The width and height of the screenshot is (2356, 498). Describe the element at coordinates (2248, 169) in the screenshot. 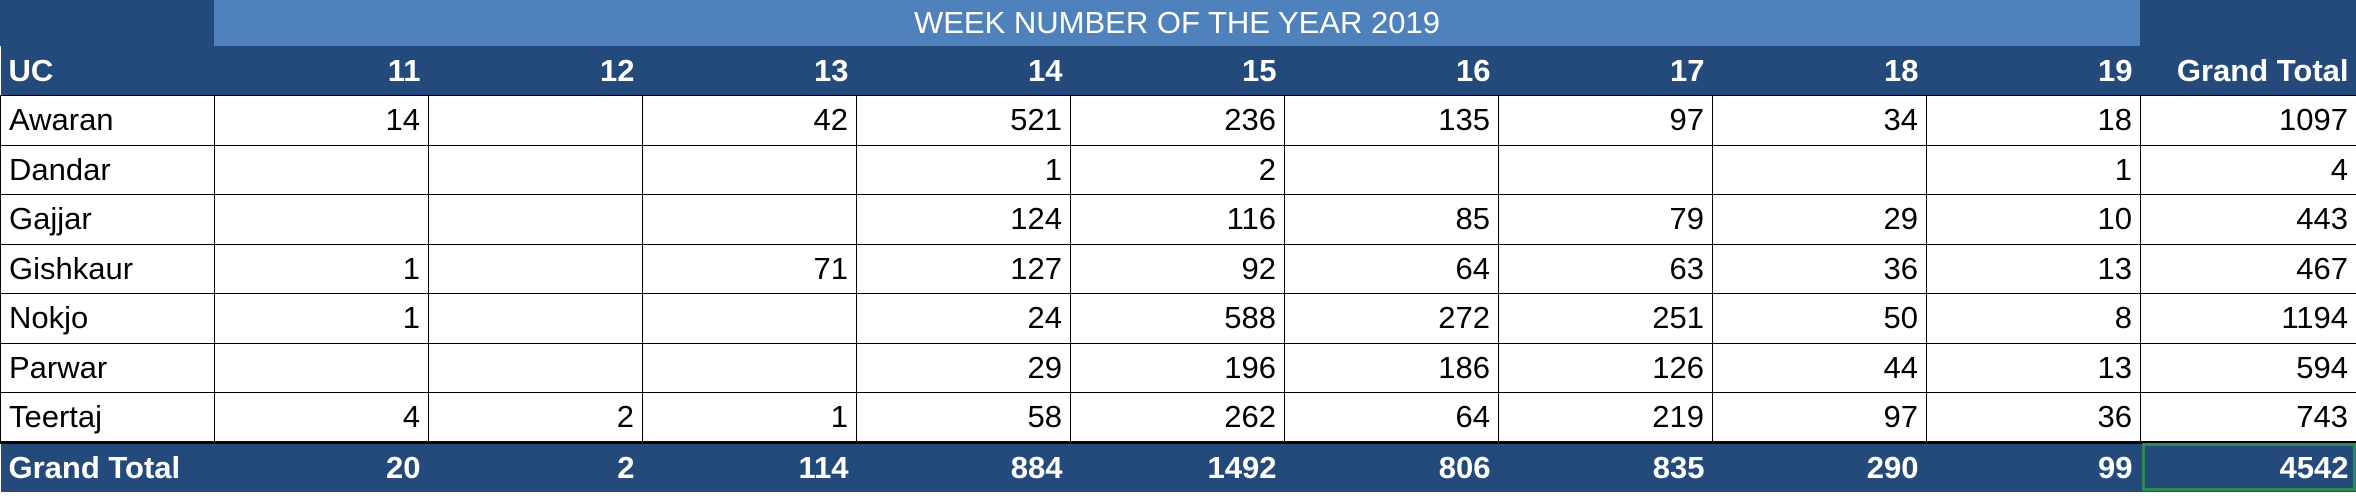

I see `row-total-cell: 4` at that location.